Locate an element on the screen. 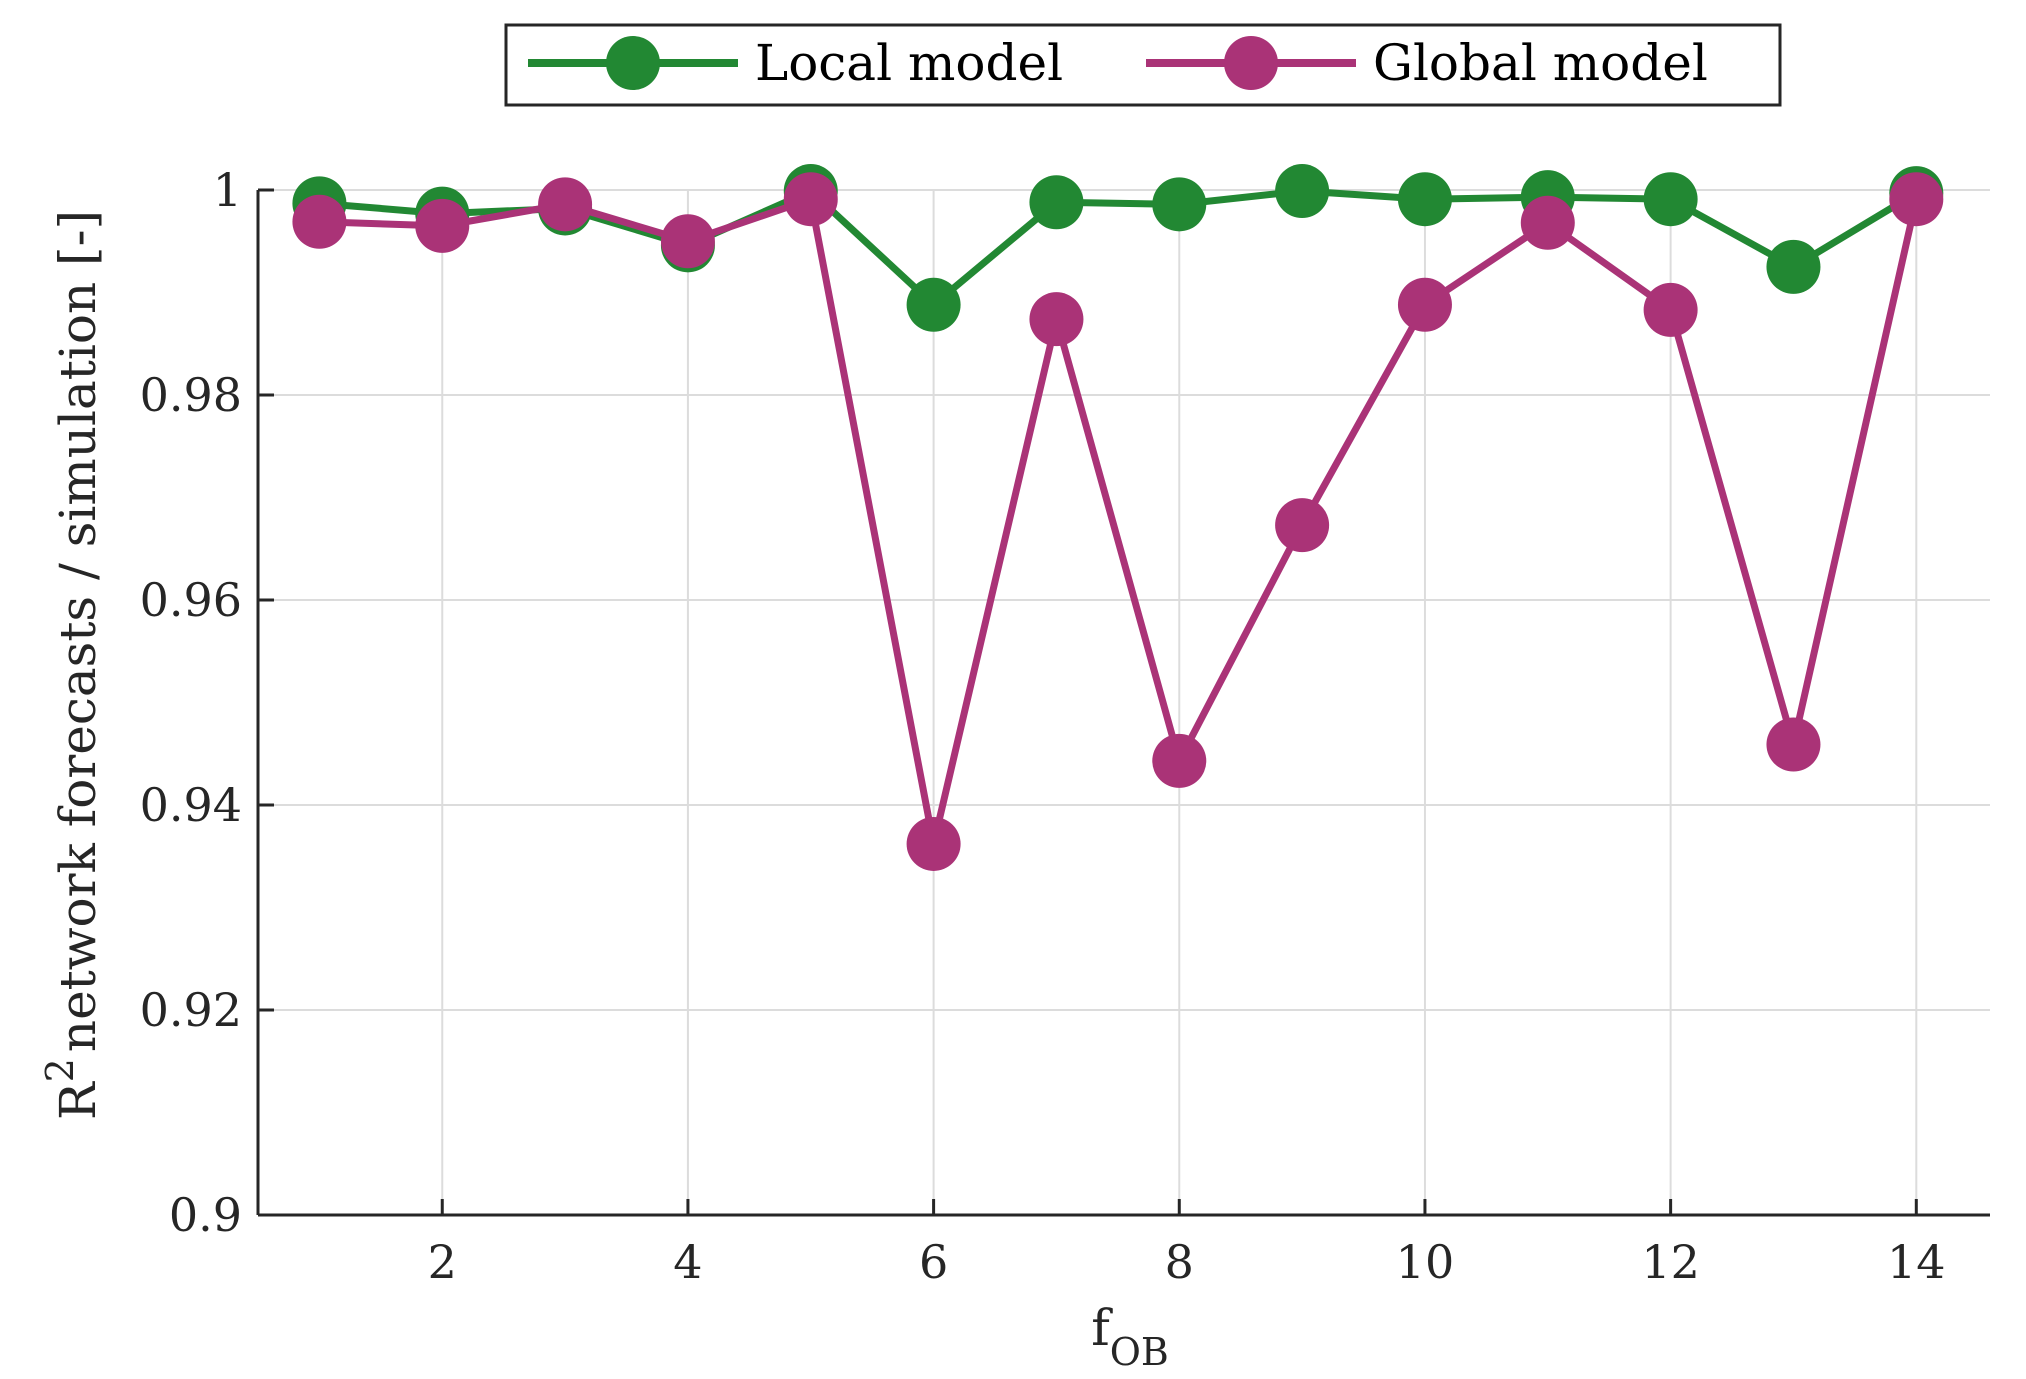 This screenshot has width=2026, height=1379. y-tick-label: 1 is located at coordinates (227, 190).